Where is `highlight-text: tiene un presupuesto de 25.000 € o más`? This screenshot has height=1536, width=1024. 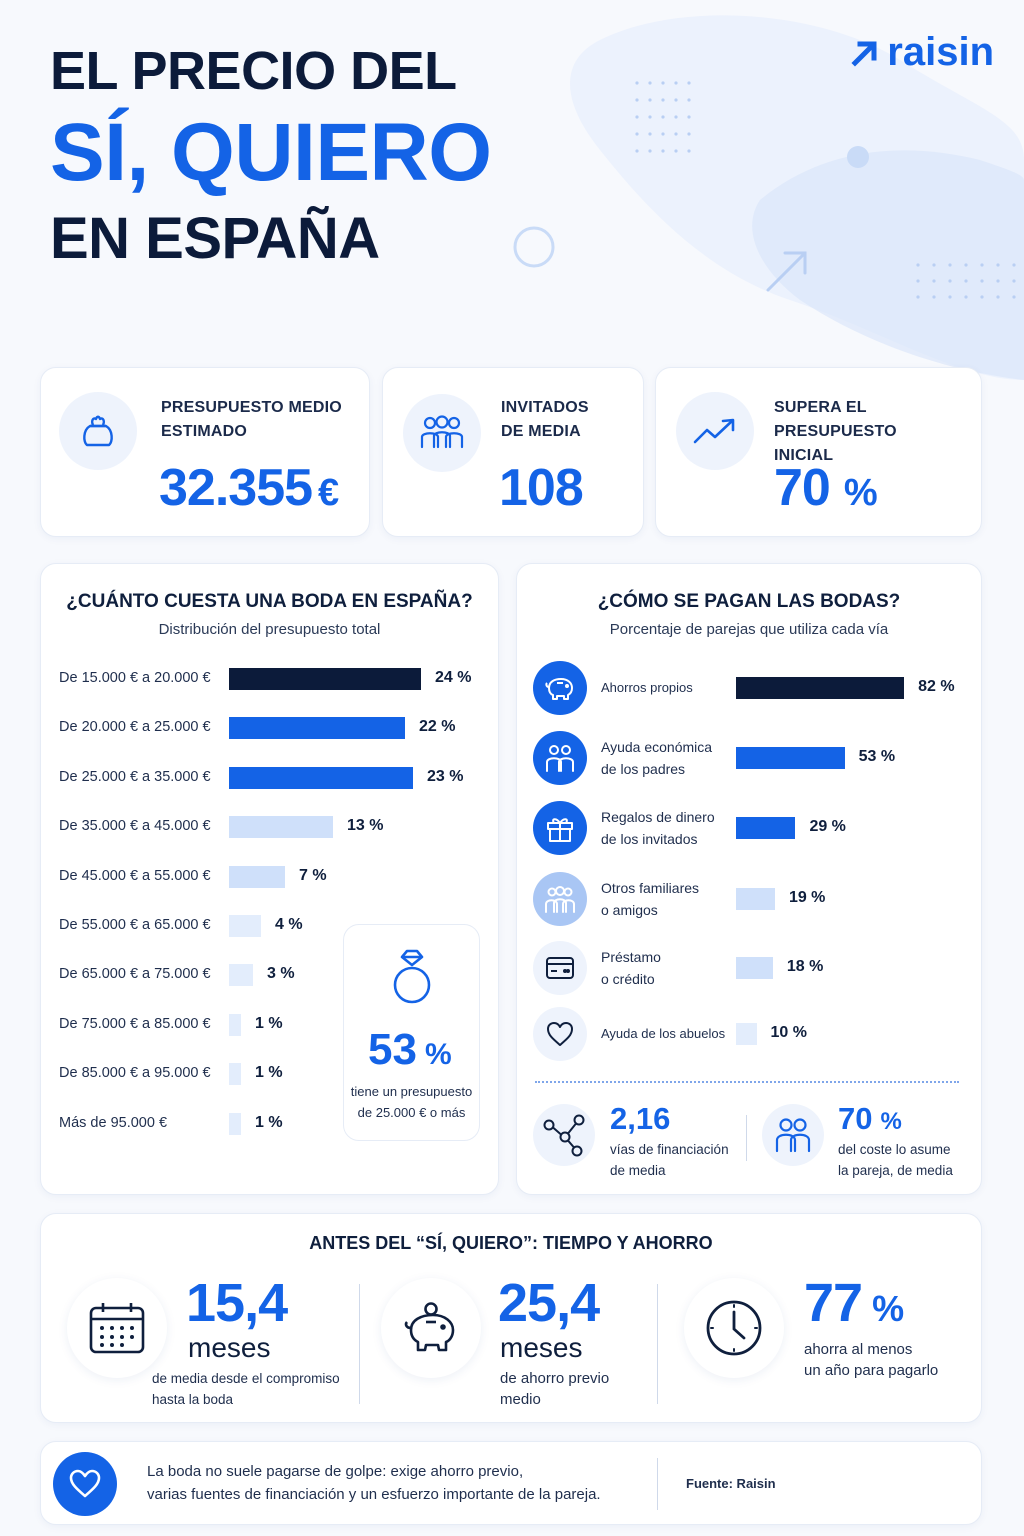 highlight-text: tiene un presupuesto de 25.000 € o más is located at coordinates (411, 1102).